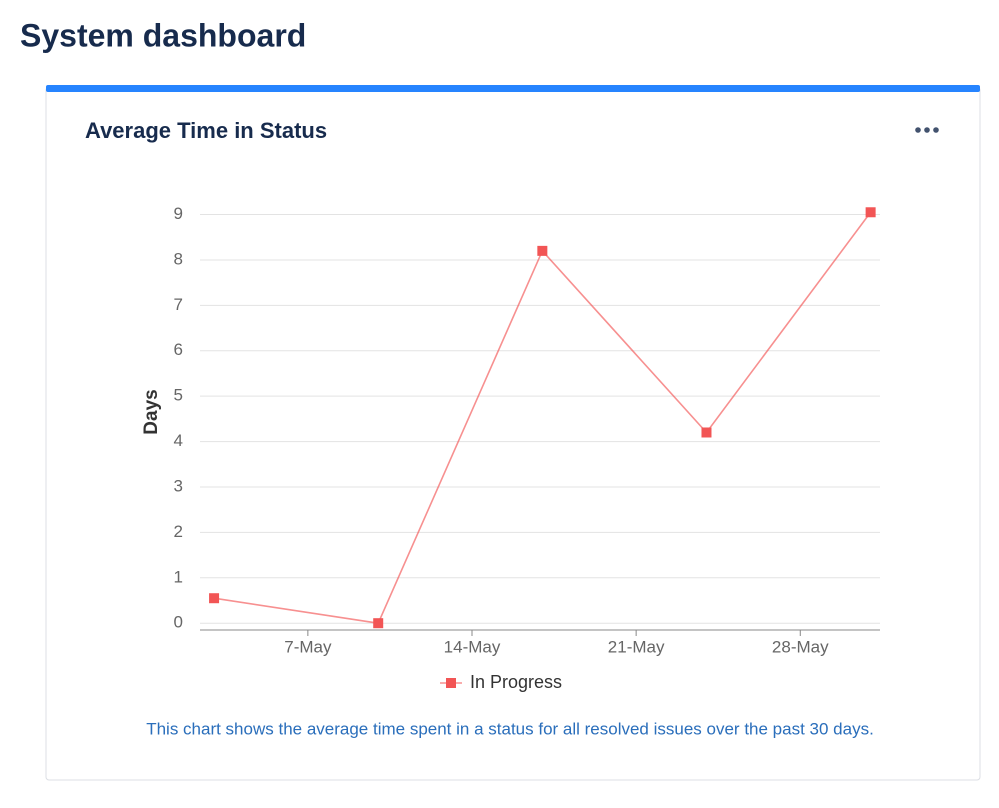 The width and height of the screenshot is (999, 808). Describe the element at coordinates (163, 35) in the screenshot. I see `dashboard-title: System dashboard` at that location.